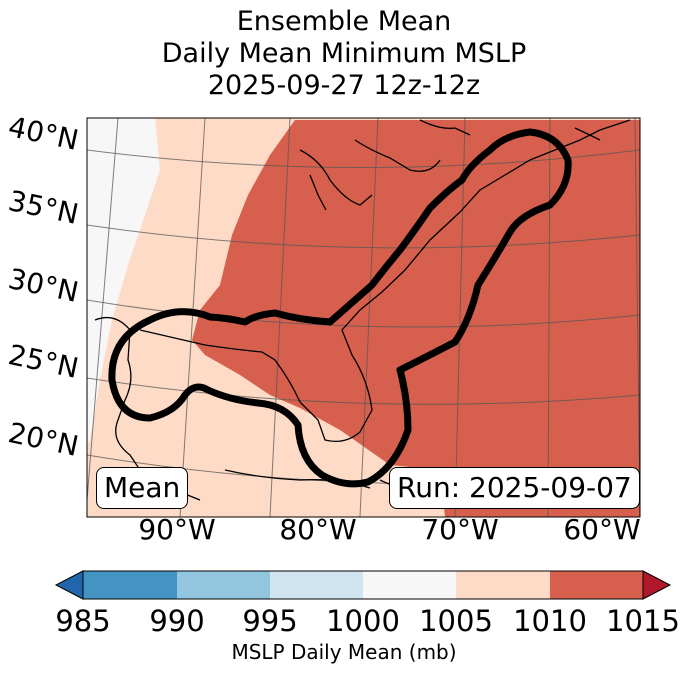 The height and width of the screenshot is (674, 688). I want to click on lon-label-60: 60°W, so click(602, 529).